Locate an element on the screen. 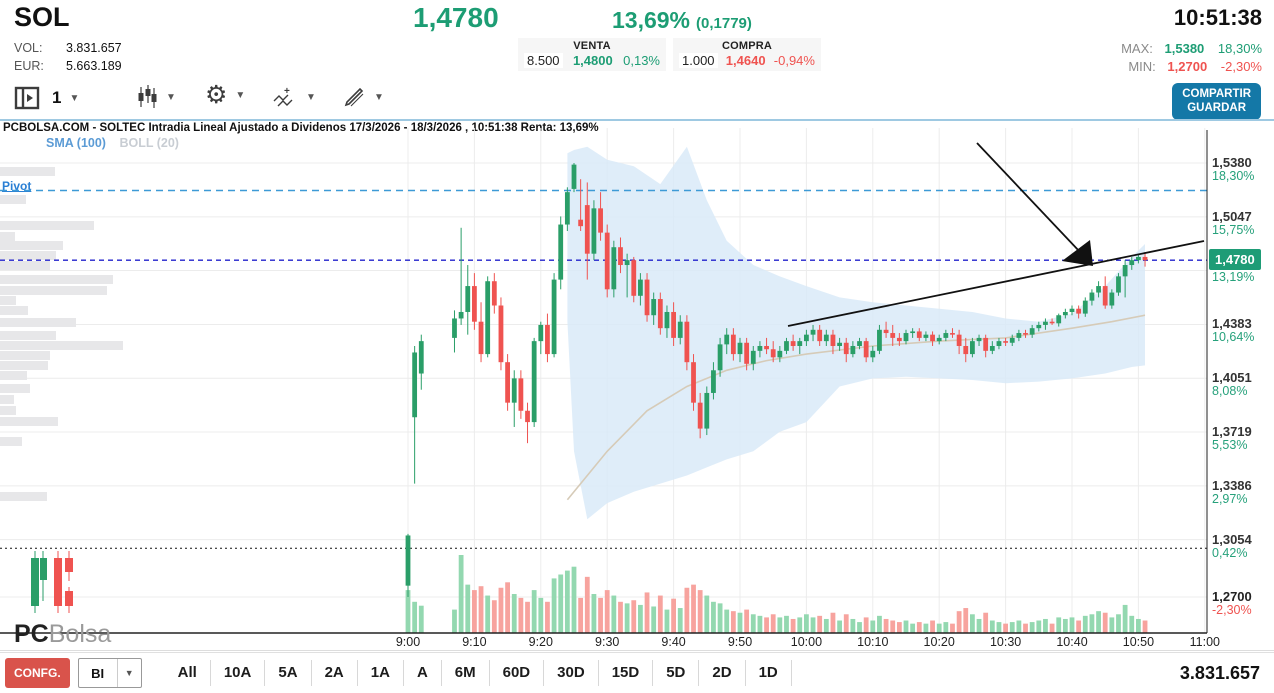 This screenshot has height=693, width=1274. ask-qty: 8.500 is located at coordinates (543, 60).